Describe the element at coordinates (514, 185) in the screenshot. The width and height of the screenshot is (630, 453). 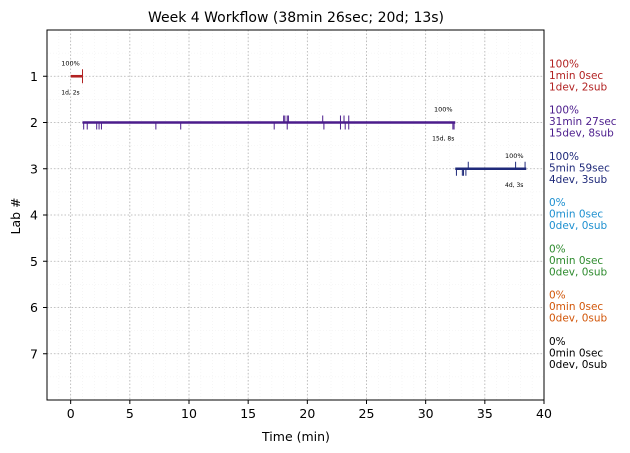
I see `lab-3-count-label: 4d, 3s` at that location.